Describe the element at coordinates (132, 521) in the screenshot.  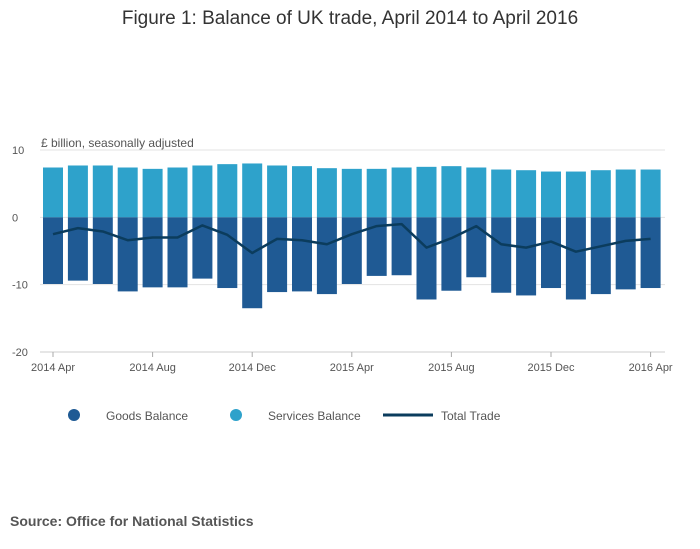
I see `source-note: Source: Office for National Statistics` at that location.